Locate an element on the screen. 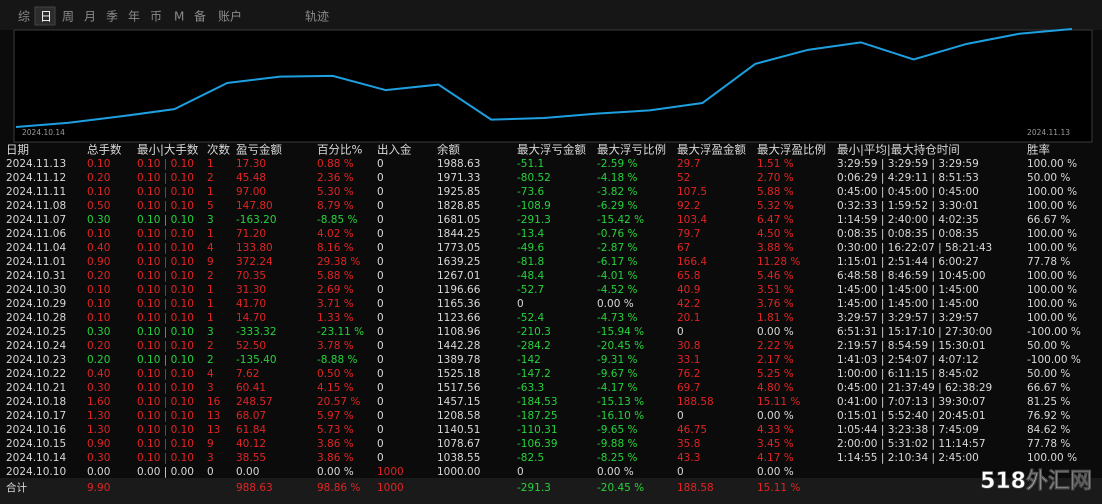 The image size is (1102, 504). table-cell: -49.6 is located at coordinates (530, 248).